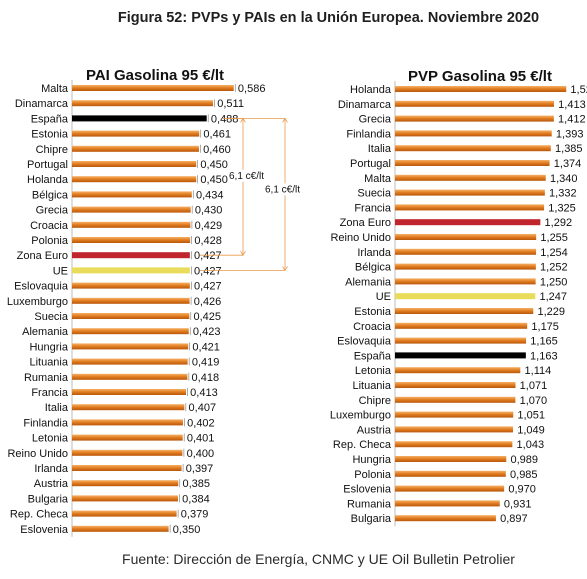  I want to click on pai-category-label: Bélgica, so click(50, 195).